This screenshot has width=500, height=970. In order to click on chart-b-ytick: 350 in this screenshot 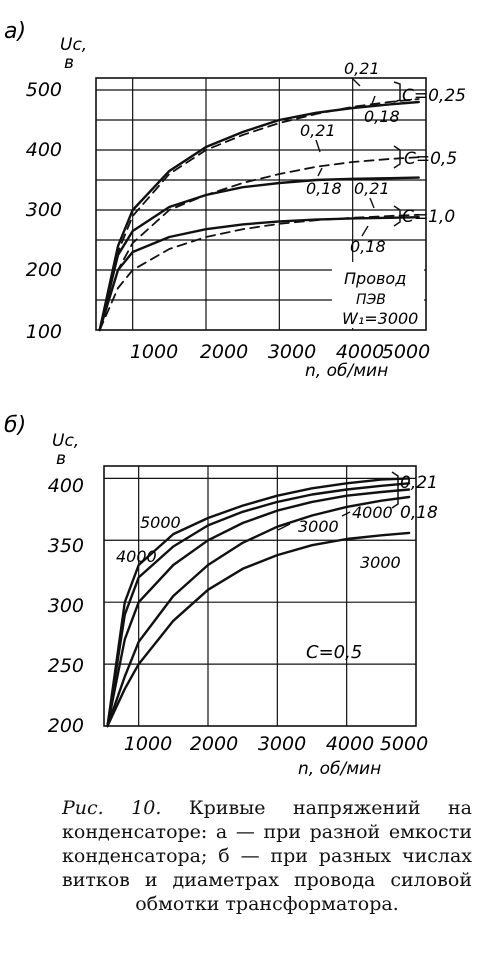, I will do `click(66, 546)`.